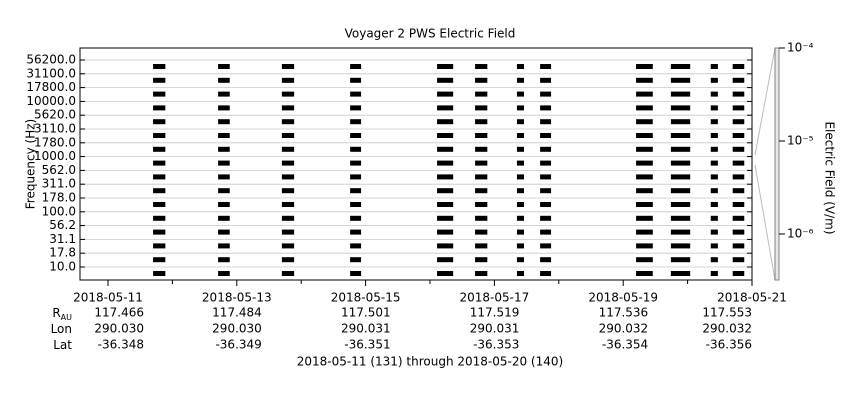 Image resolution: width=860 pixels, height=400 pixels. Describe the element at coordinates (495, 298) in the screenshot. I see `x-tick-label: 2018-05-17` at that location.